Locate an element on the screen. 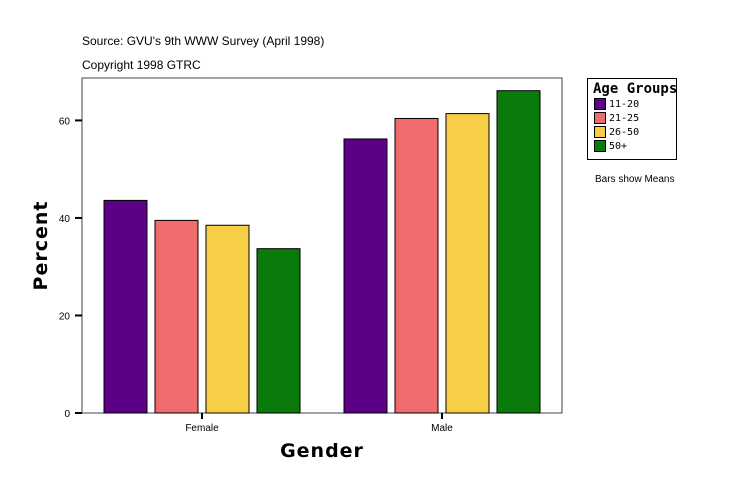 This screenshot has width=739, height=496. legend: Age Groups 11-20 21-25 26-50 50+ is located at coordinates (632, 119).